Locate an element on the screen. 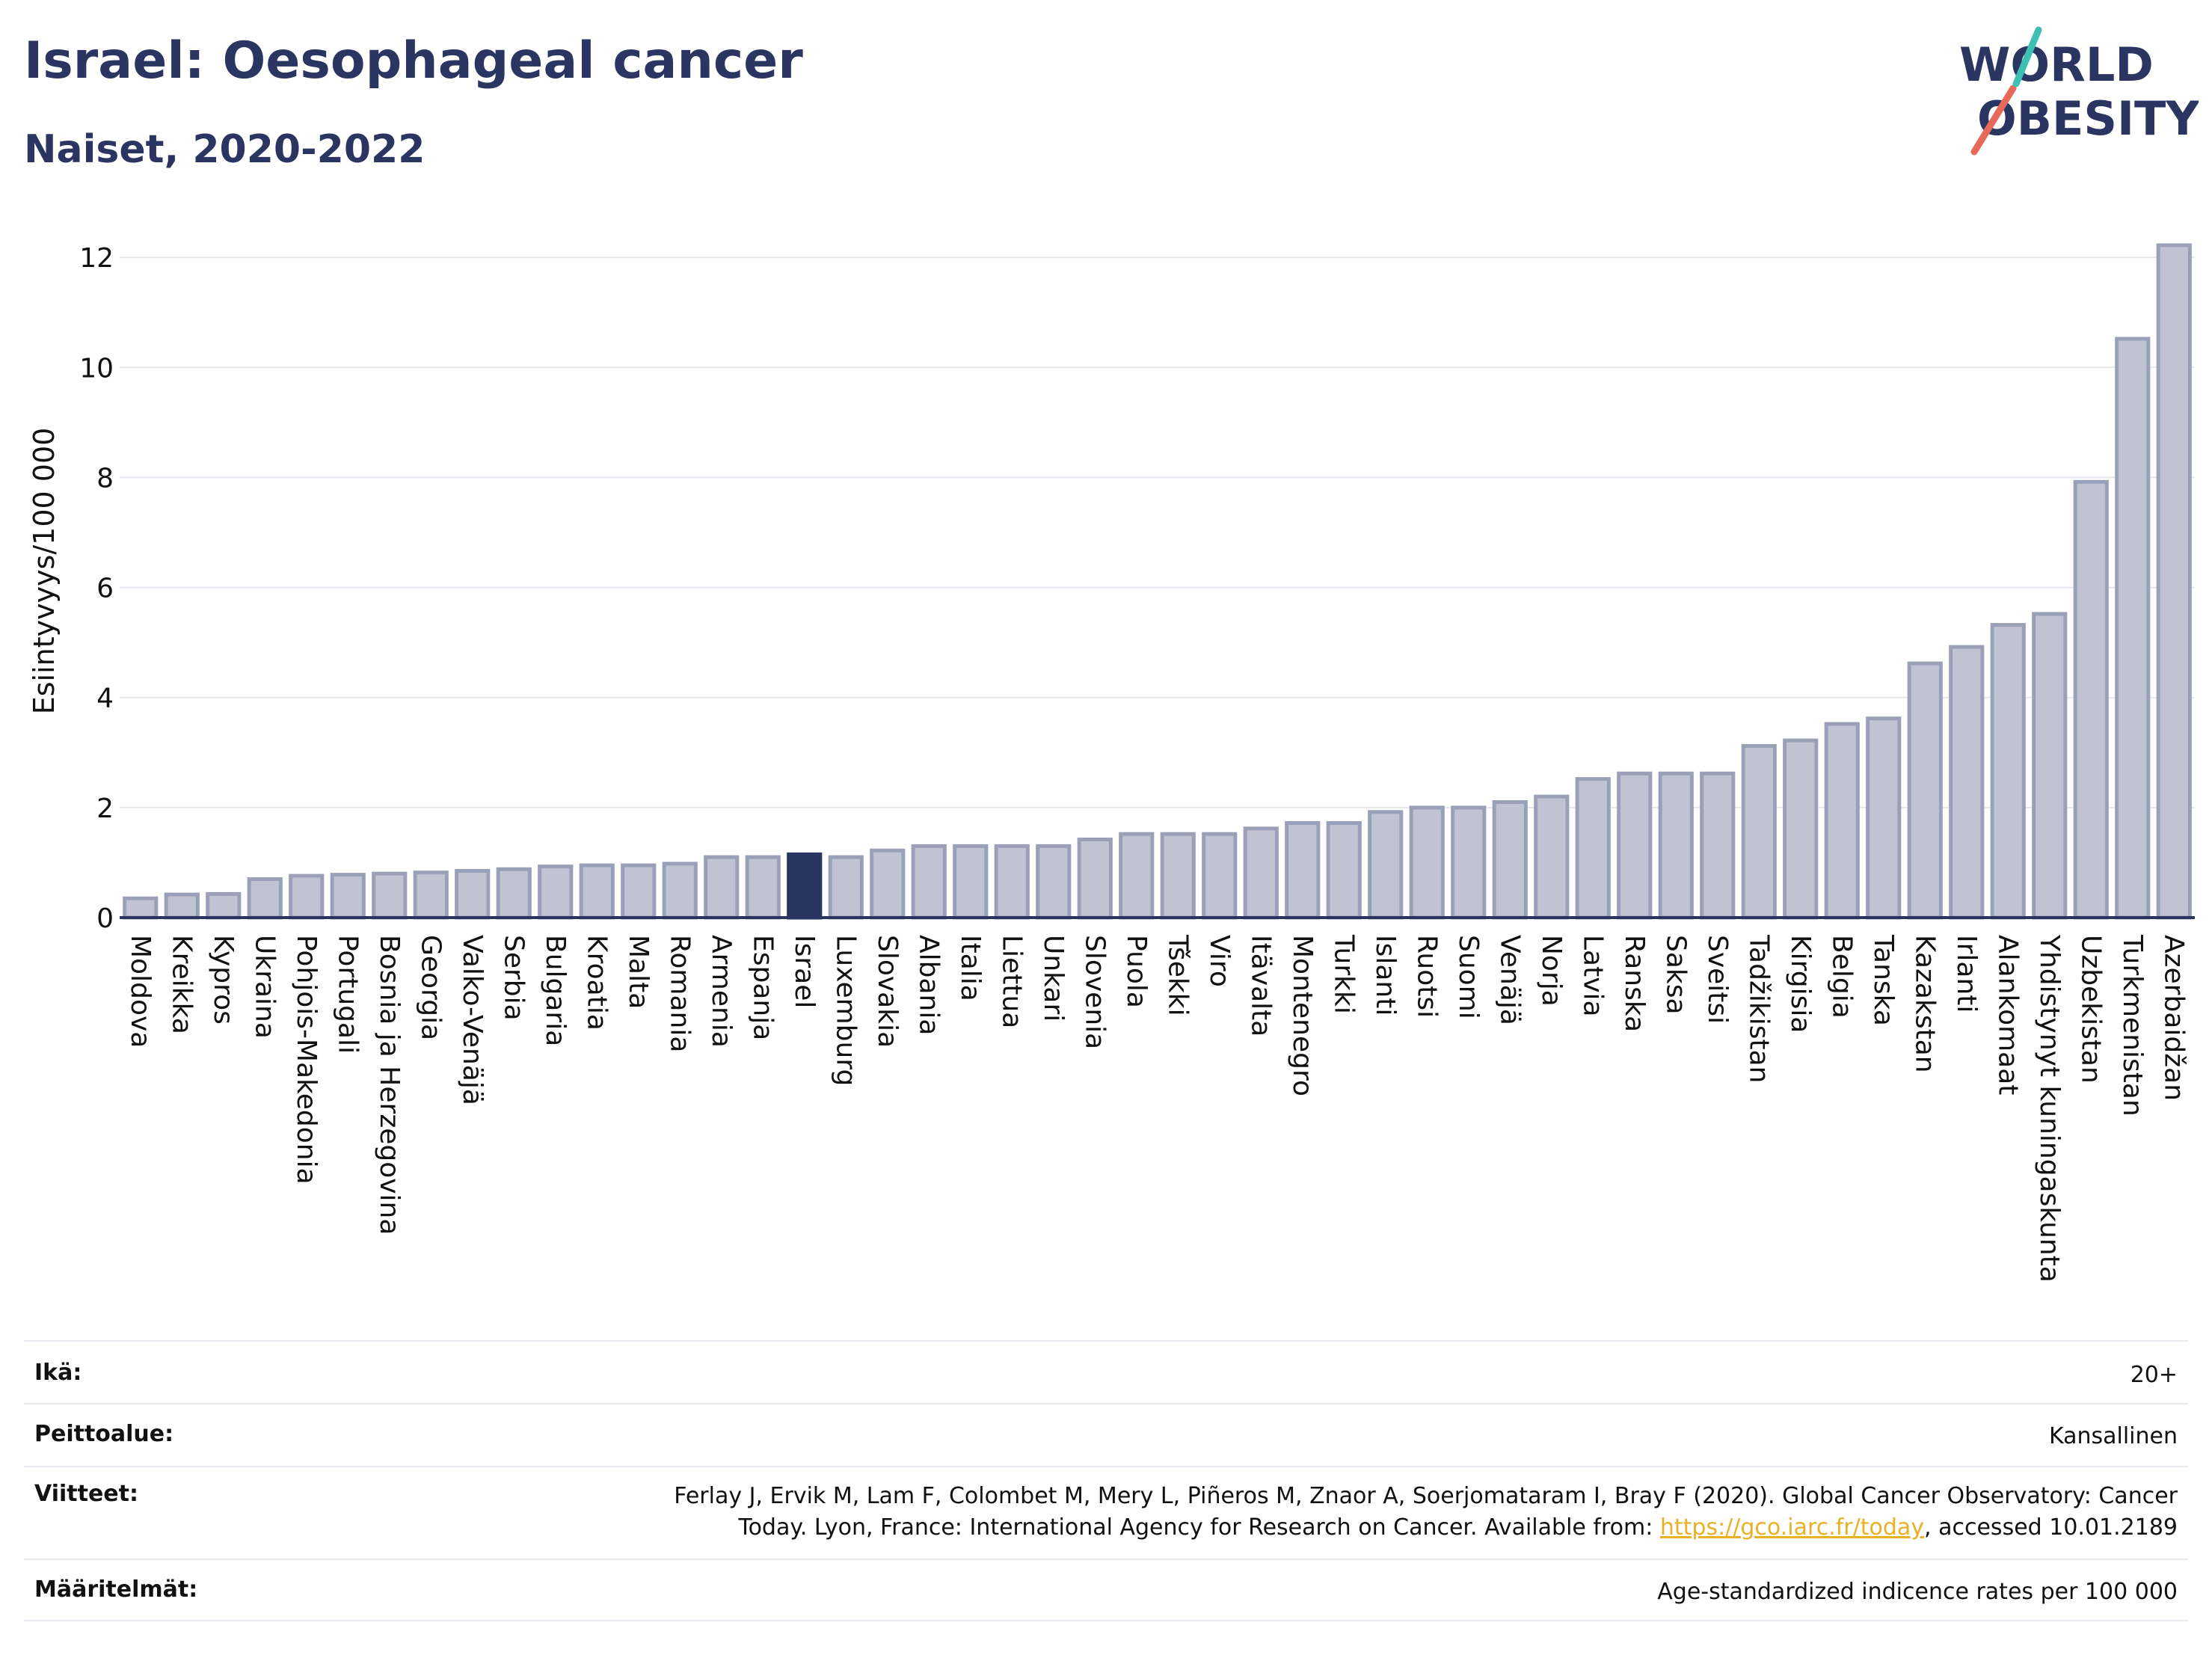  x-tick-label: Viro is located at coordinates (1219, 961).